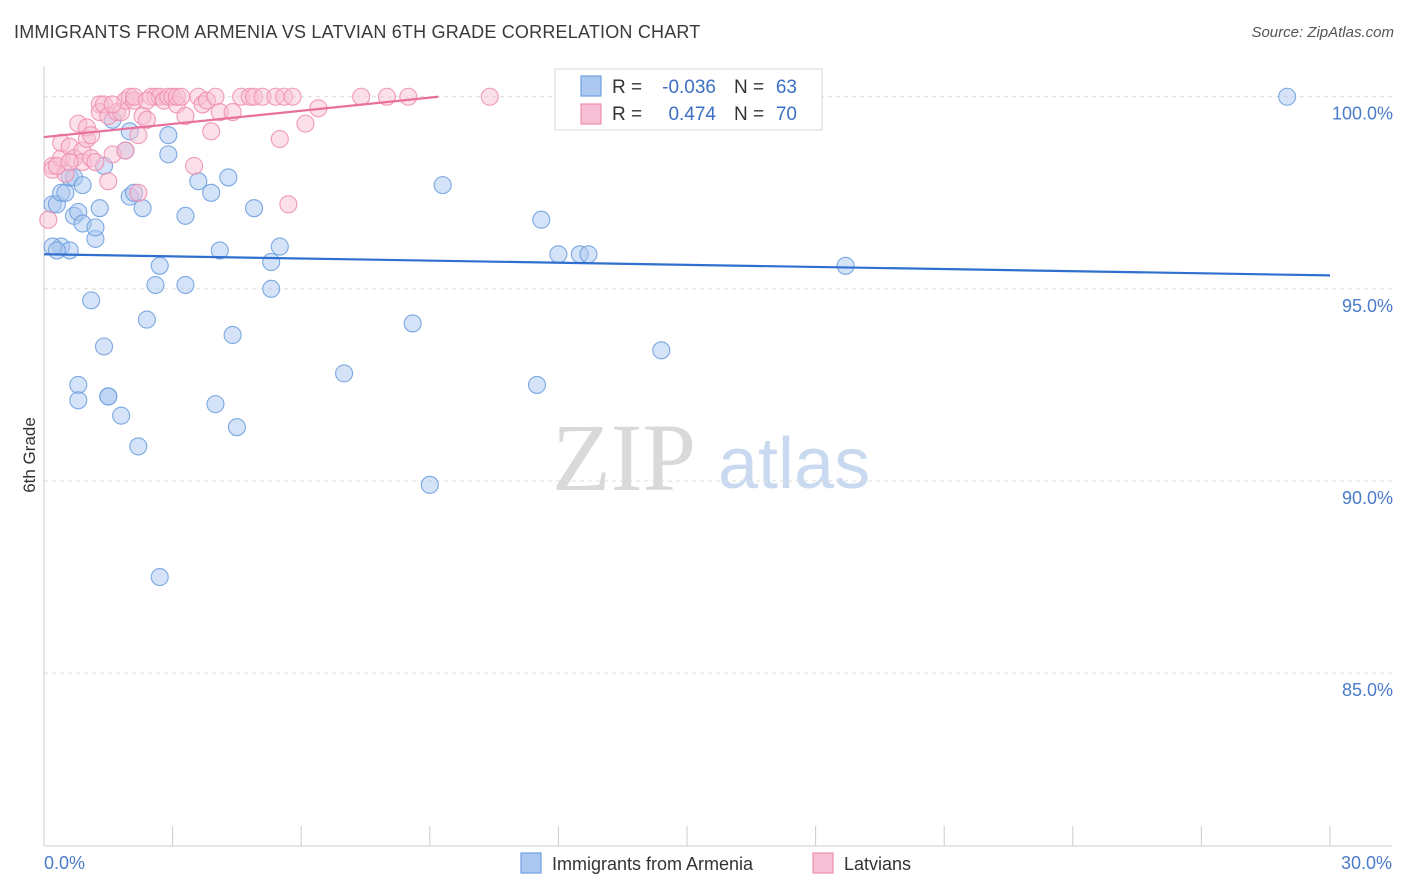  Describe the element at coordinates (591, 114) in the screenshot. I see `legend-swatch-latvians` at that location.